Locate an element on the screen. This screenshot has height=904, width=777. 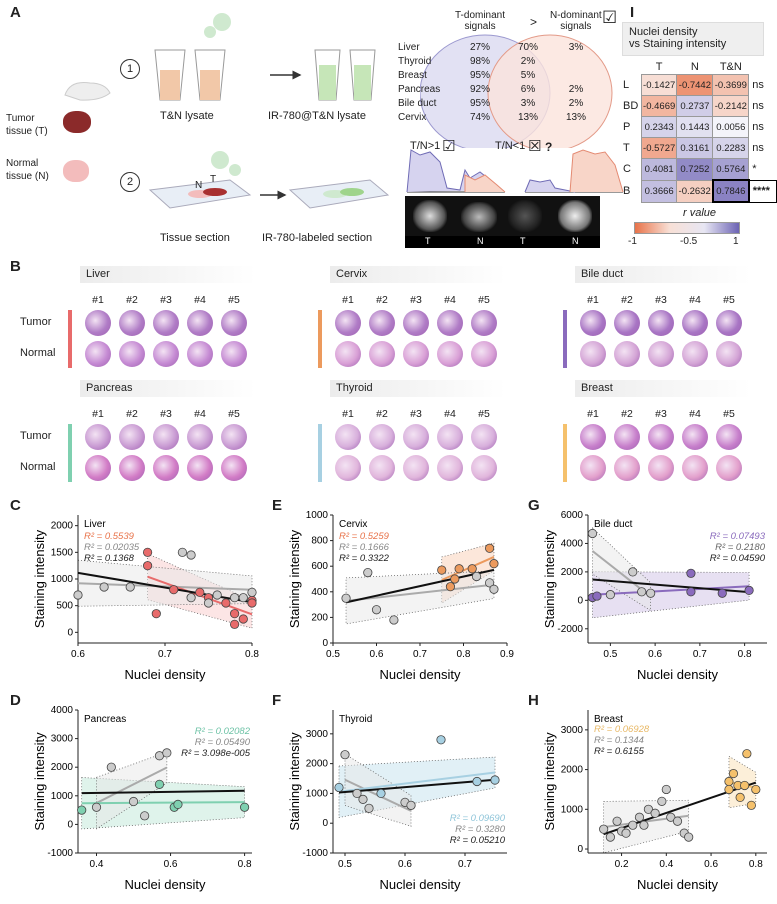
y-tick-label: 200 is located at coordinates (319, 617).